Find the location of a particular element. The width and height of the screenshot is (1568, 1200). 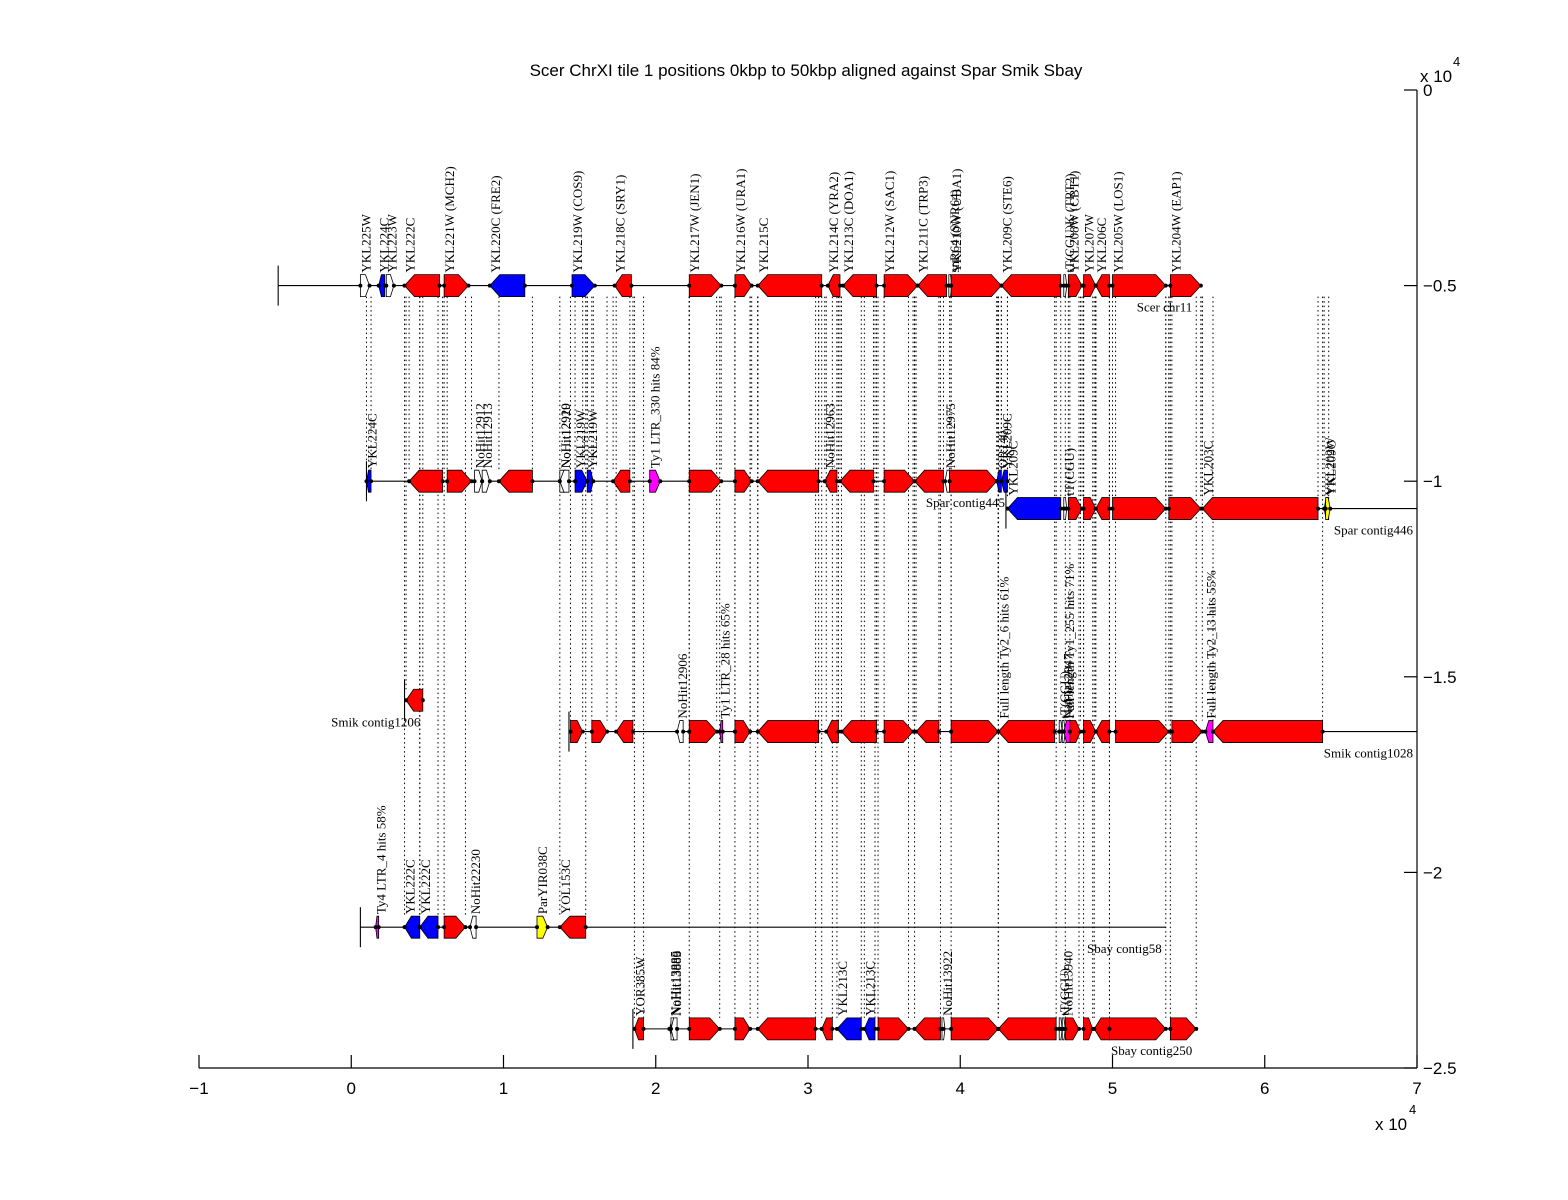

x-tick-label: −1 is located at coordinates (198, 1088).